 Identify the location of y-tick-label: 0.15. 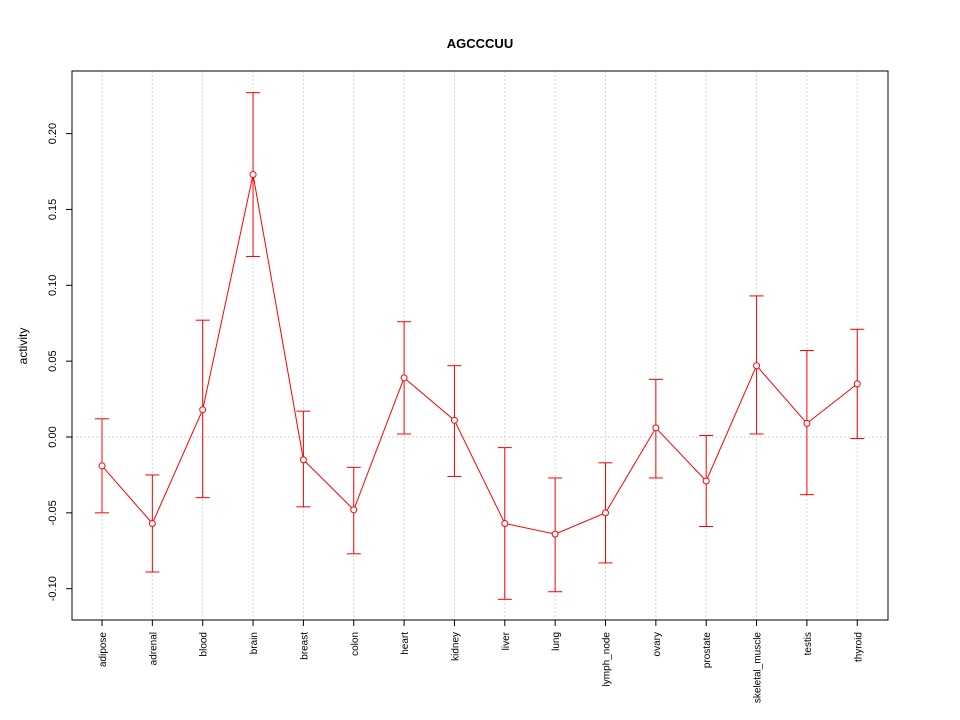
(53, 209).